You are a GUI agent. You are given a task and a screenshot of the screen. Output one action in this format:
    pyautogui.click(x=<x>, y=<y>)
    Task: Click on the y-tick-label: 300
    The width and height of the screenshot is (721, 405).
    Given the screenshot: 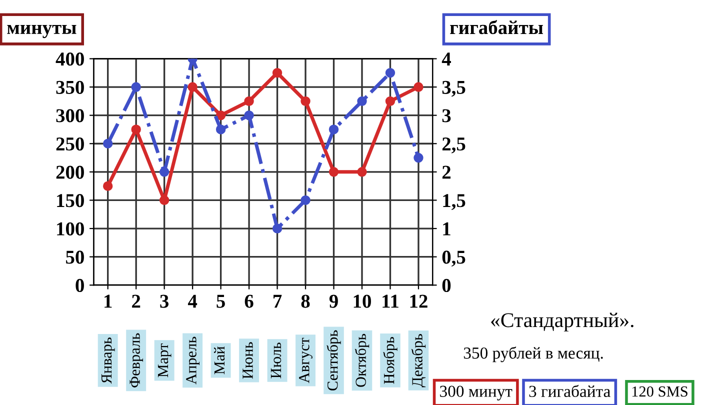 What is the action you would take?
    pyautogui.click(x=70, y=115)
    